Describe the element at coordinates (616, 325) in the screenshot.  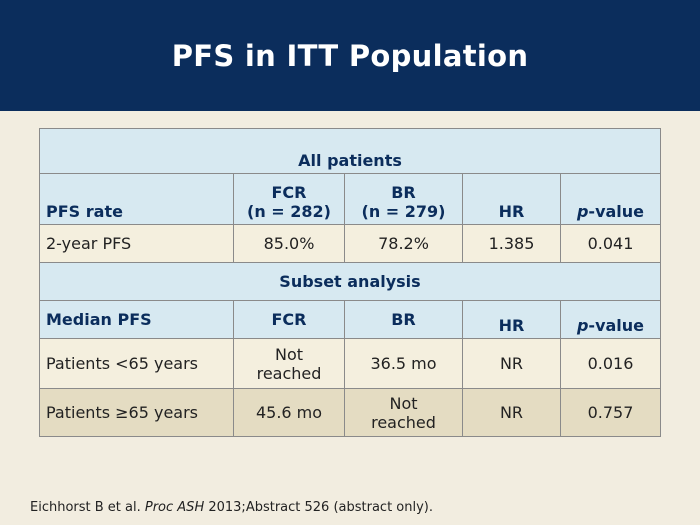
I see `p-rest-2: -value` at that location.